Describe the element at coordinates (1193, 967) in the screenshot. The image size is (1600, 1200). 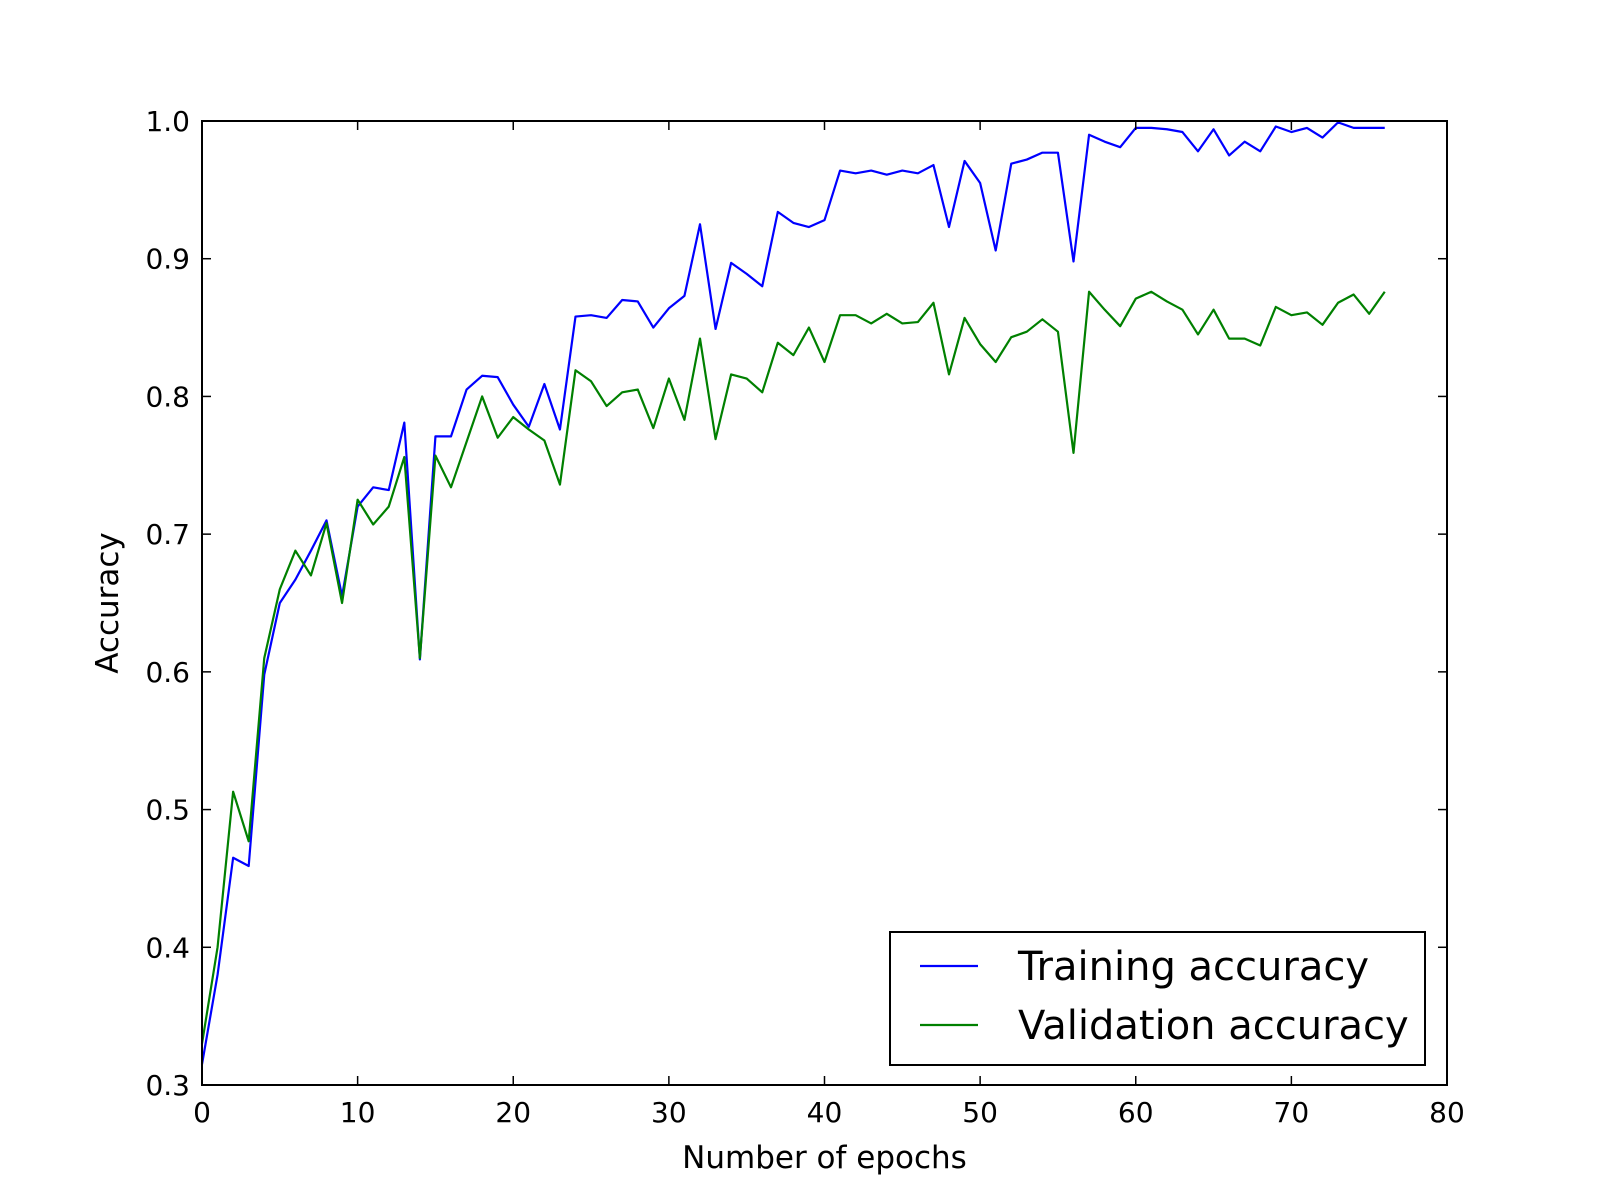
I see `legend-label-training: Training accuracy` at that location.